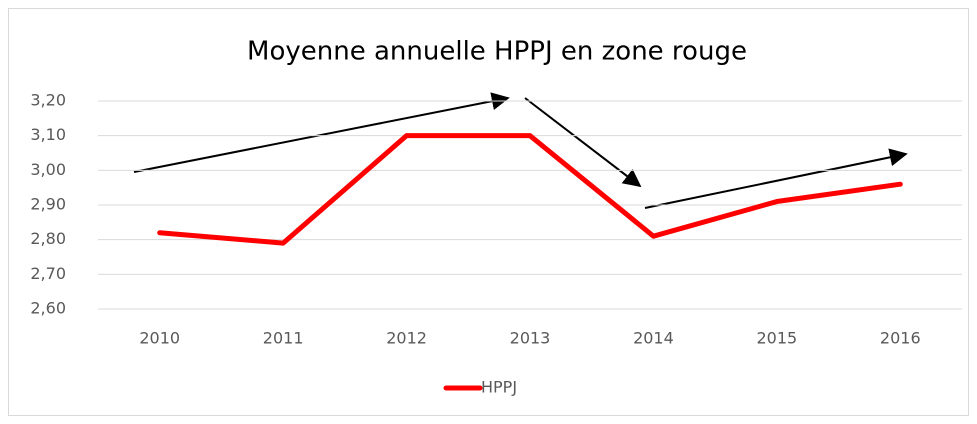 The image size is (977, 424). I want to click on chart-title: Moyenne annuelle HPPJ en zone rouge, so click(497, 52).